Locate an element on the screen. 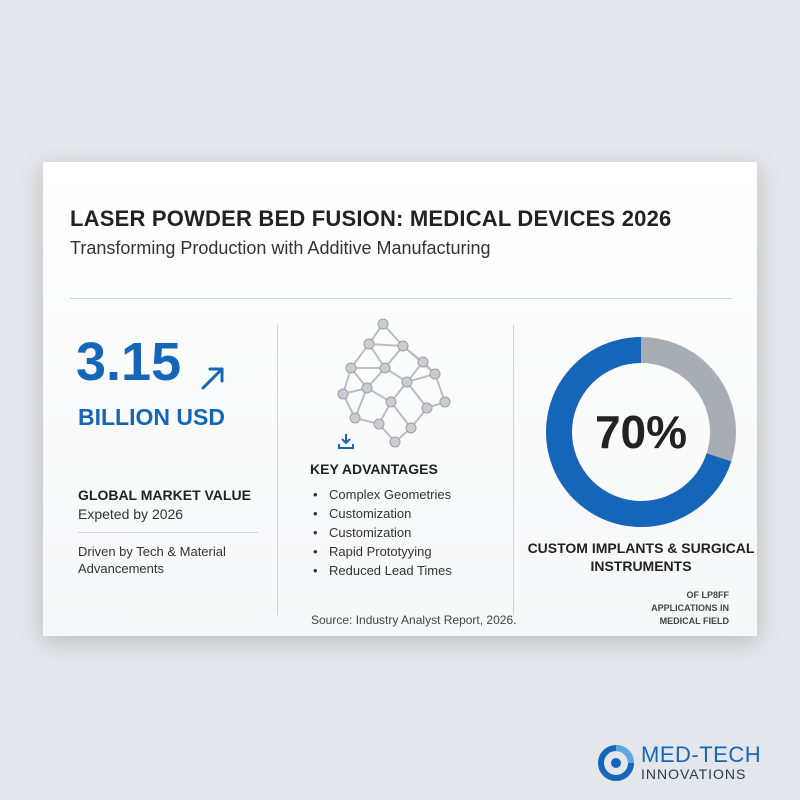 This screenshot has width=800, height=800. list-item: • Complex Geometries is located at coordinates (382, 494).